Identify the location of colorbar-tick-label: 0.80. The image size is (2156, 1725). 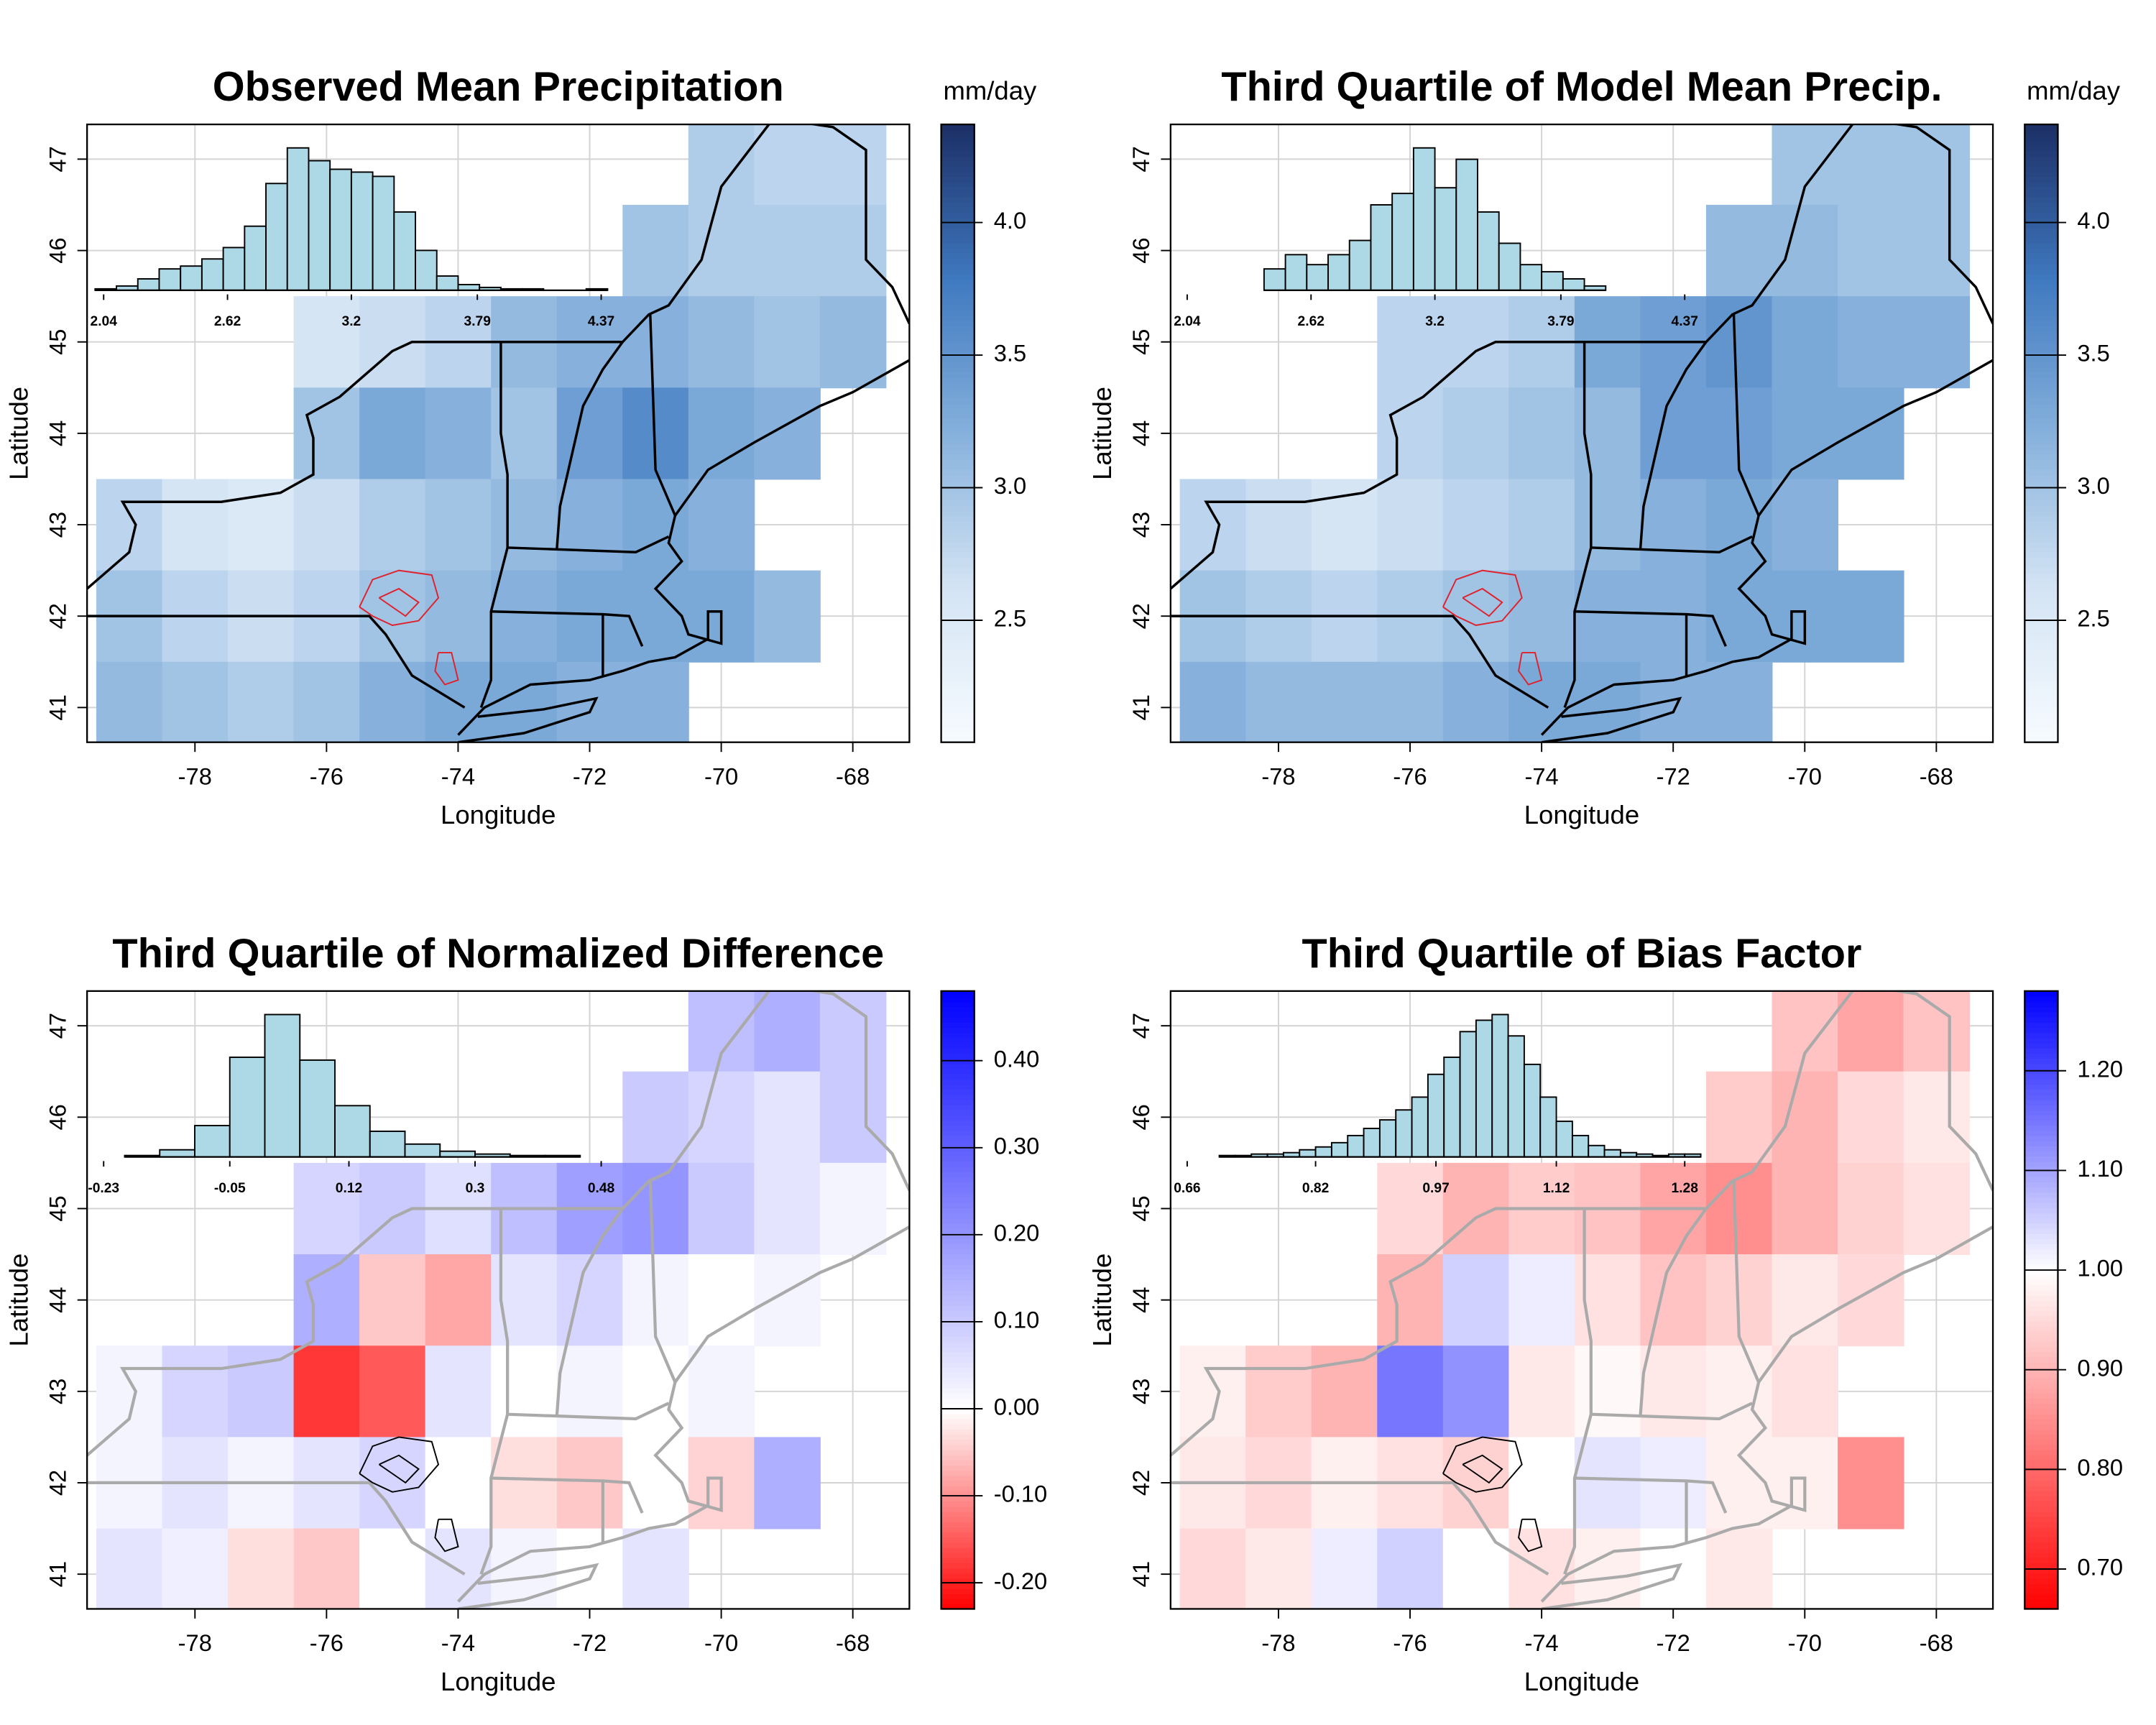
(2100, 1467).